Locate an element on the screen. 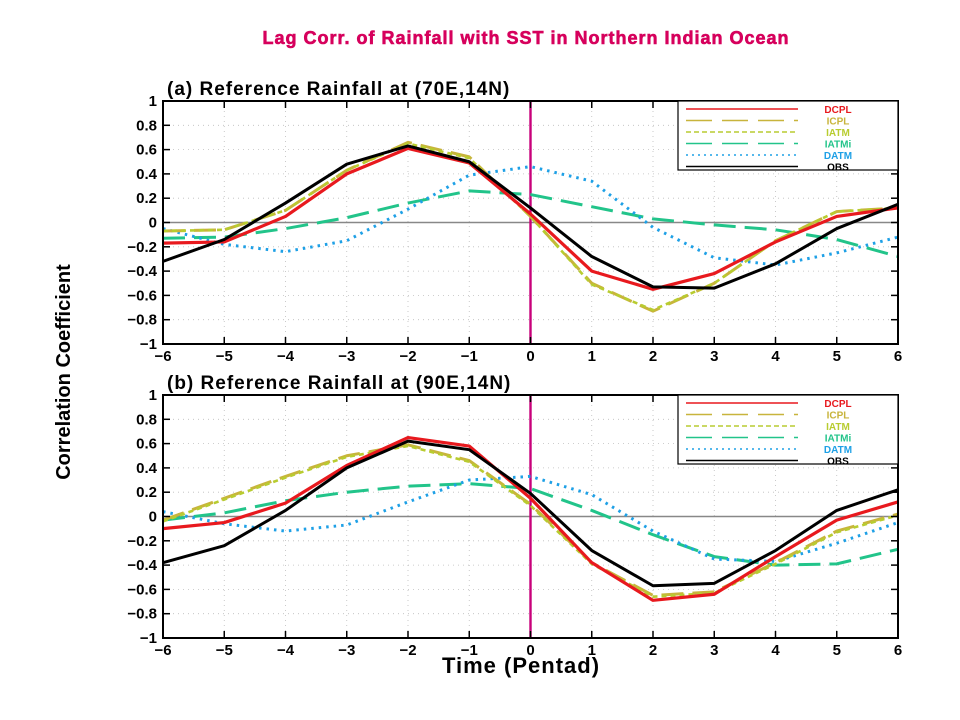  panel-title: (a) Reference Rainfall at (70E,14N) is located at coordinates (338, 89).